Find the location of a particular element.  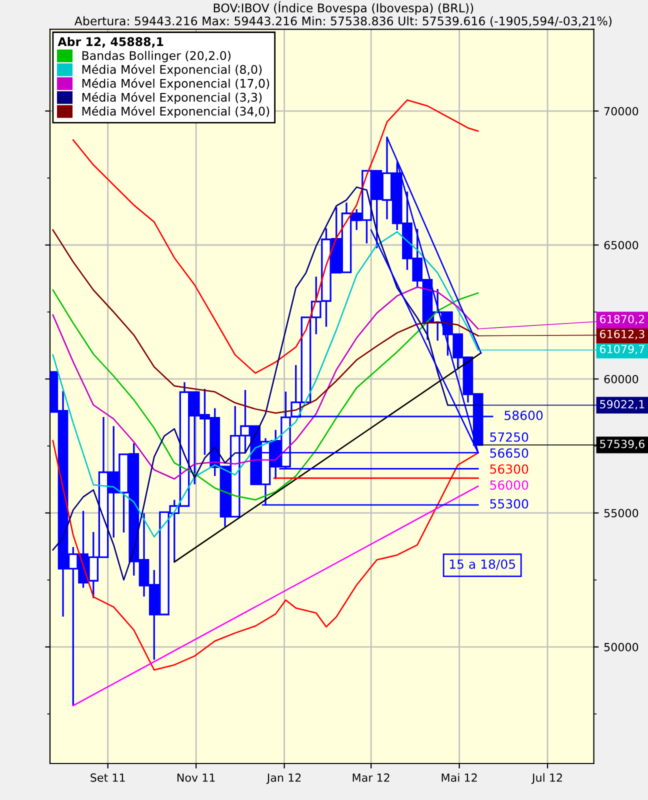

annotation: 57539,6 is located at coordinates (622, 445).